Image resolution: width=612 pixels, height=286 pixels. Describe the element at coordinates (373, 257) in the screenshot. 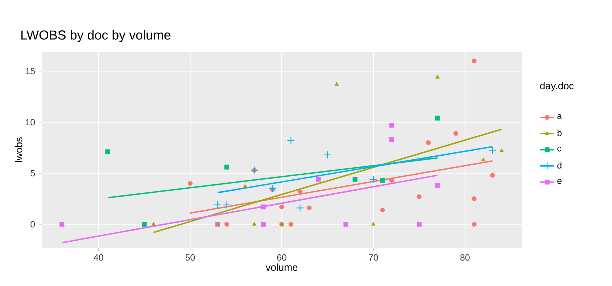

I see `x-tick-label: 70` at that location.